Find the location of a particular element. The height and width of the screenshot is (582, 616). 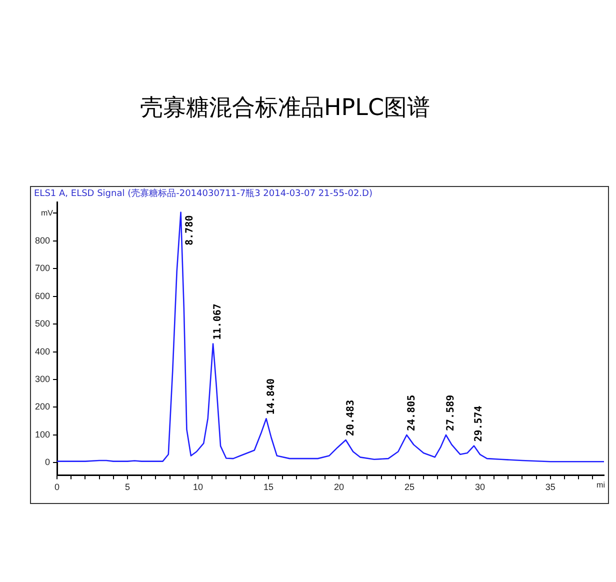

chart-title: 壳寡糖混合标准品HPLC图谱 is located at coordinates (285, 108).